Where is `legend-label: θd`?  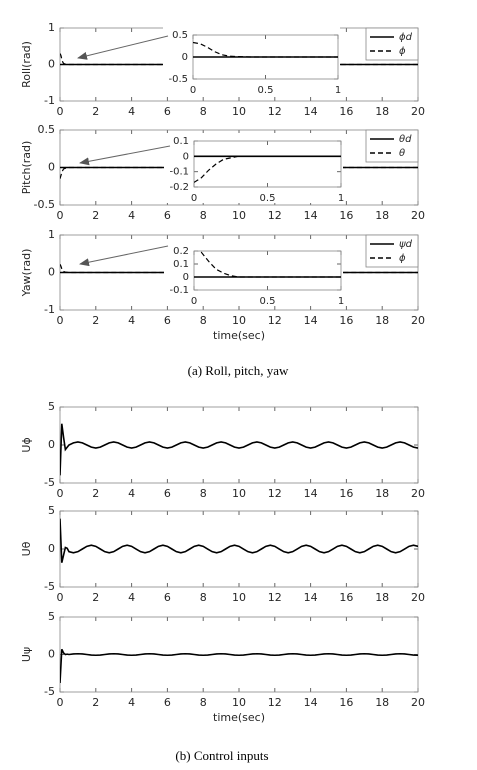
legend-label: θd is located at coordinates (405, 139).